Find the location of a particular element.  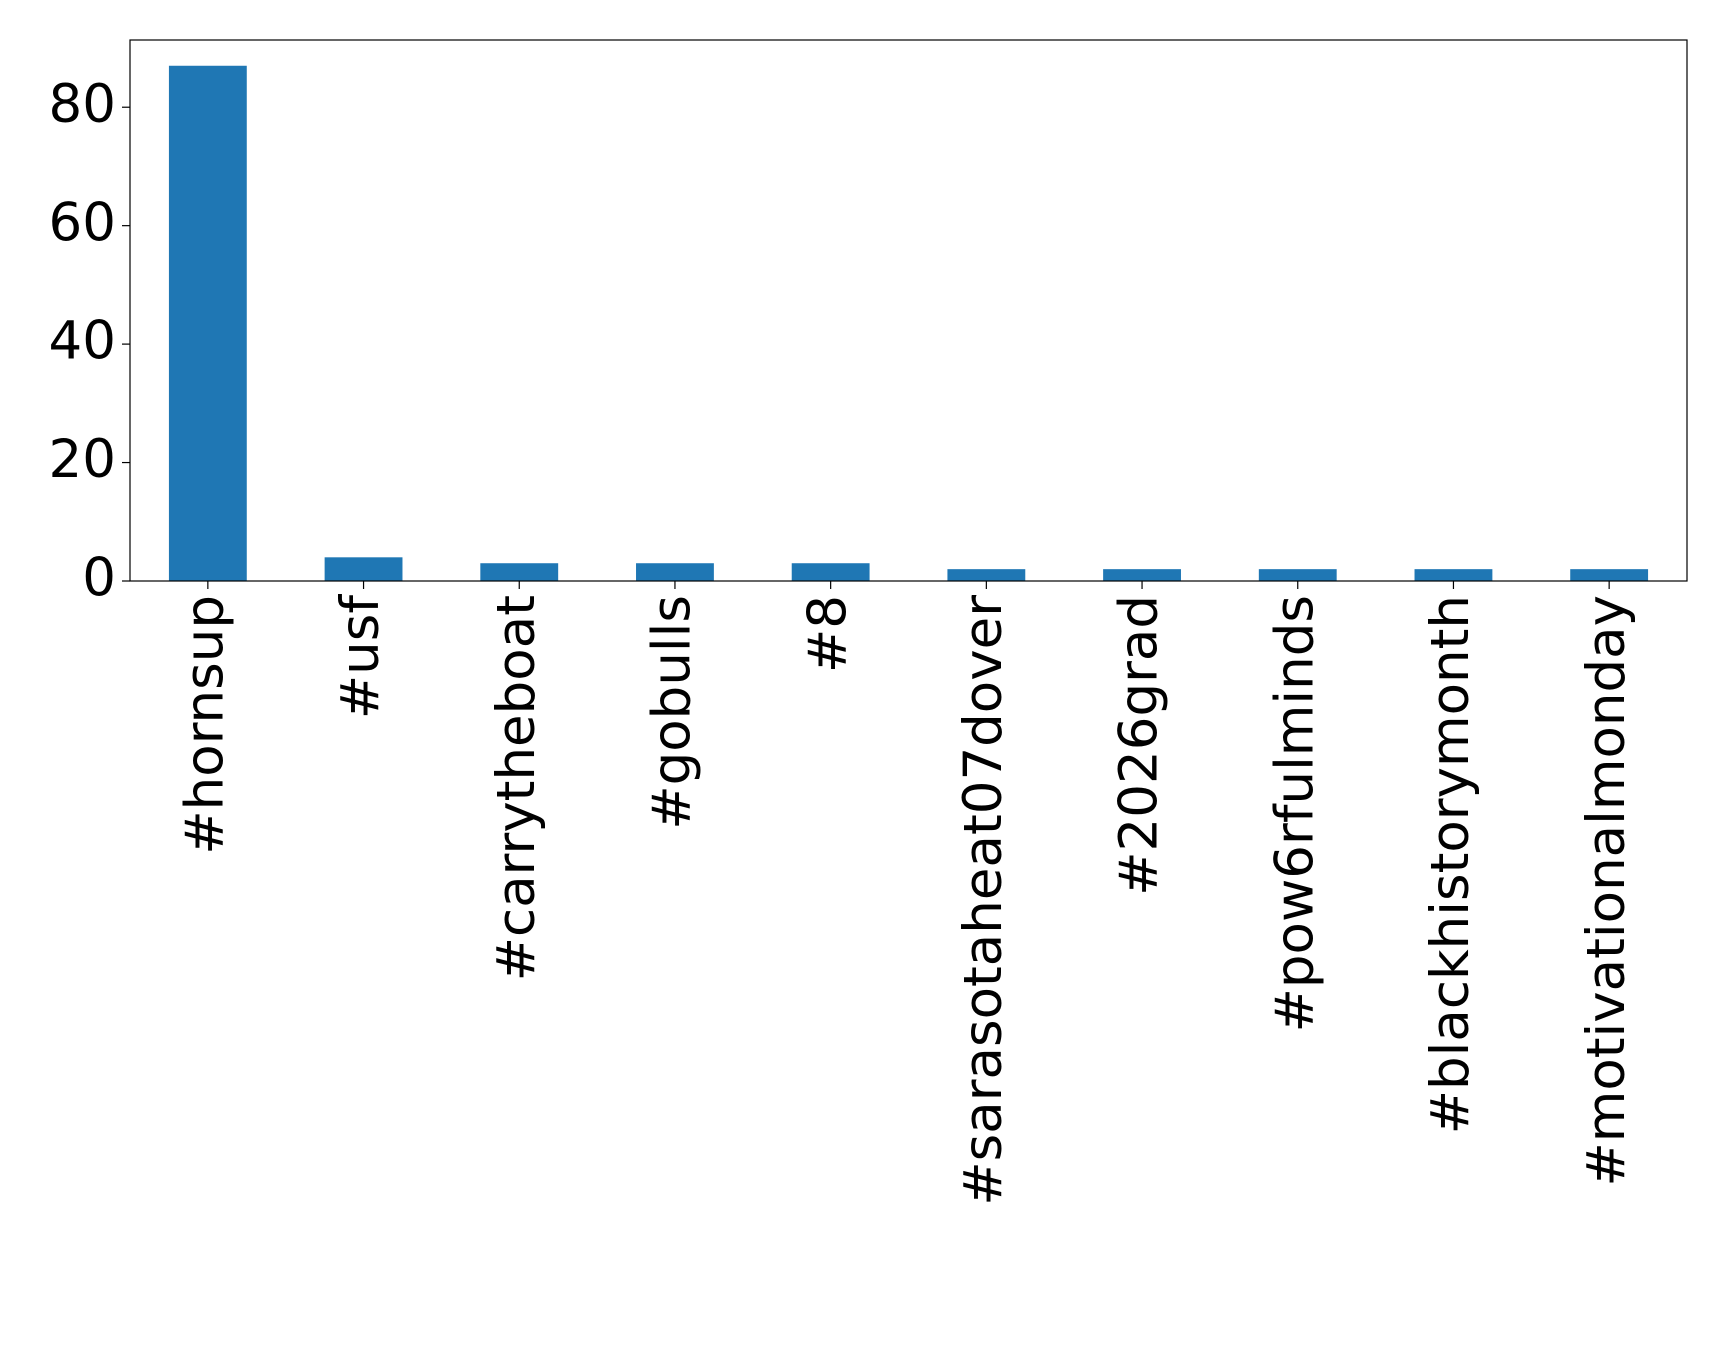

x-tick-label: #8 is located at coordinates (827, 634).